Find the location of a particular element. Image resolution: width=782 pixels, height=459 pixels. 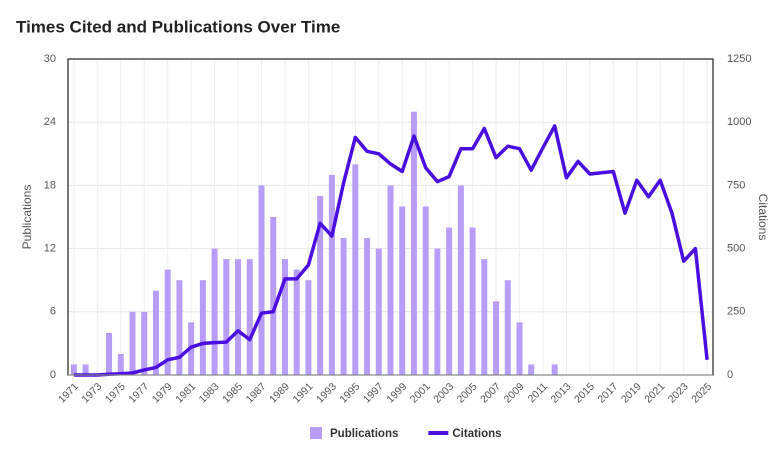

y-tick-label: 30 is located at coordinates (50, 59).